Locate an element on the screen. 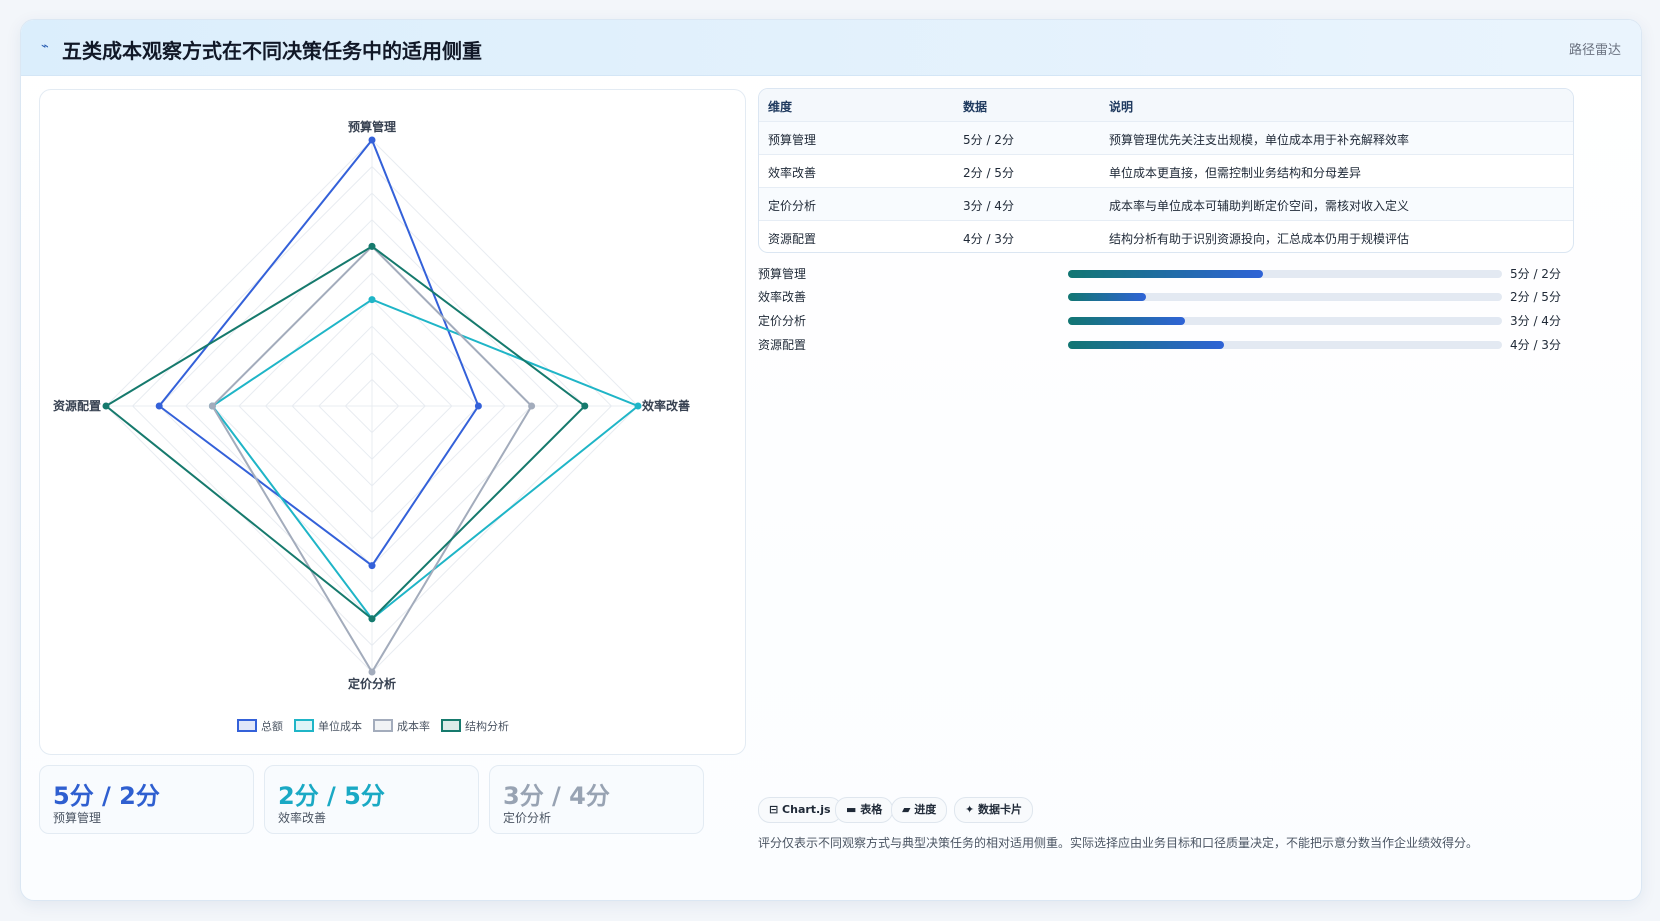 This screenshot has height=921, width=1660. chip-table: ▬ 表格 is located at coordinates (864, 810).